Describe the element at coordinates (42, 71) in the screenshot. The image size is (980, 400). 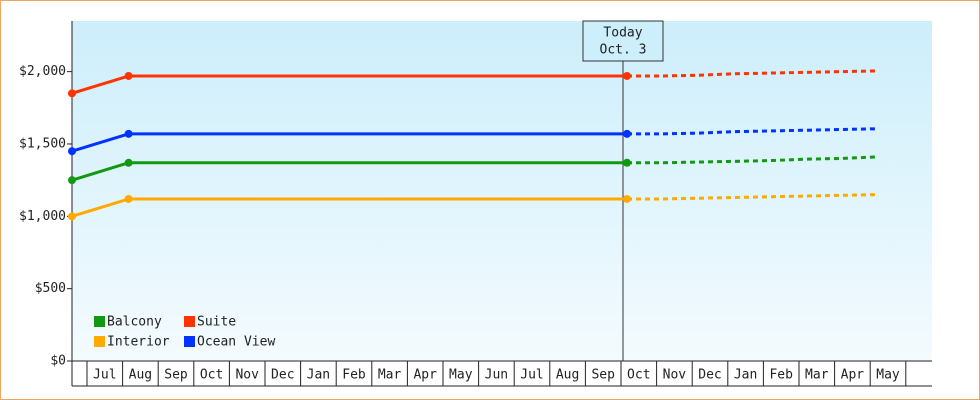
I see `y-tick-label: $2,000` at that location.